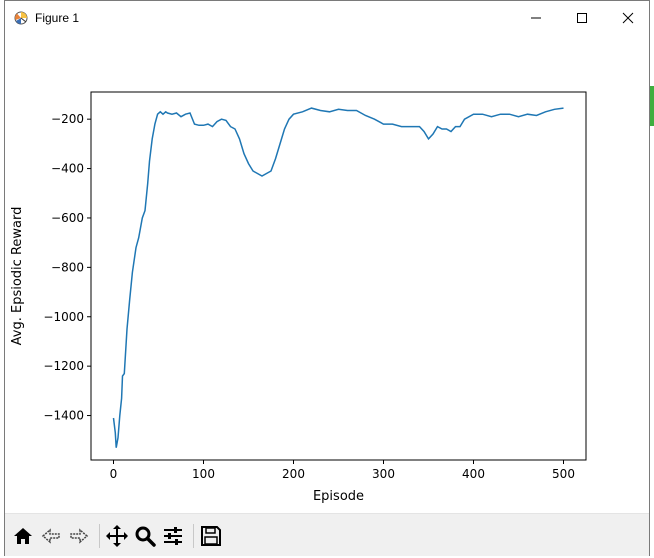 The height and width of the screenshot is (558, 654). Describe the element at coordinates (67, 169) in the screenshot. I see `y-tick-label: −400` at that location.